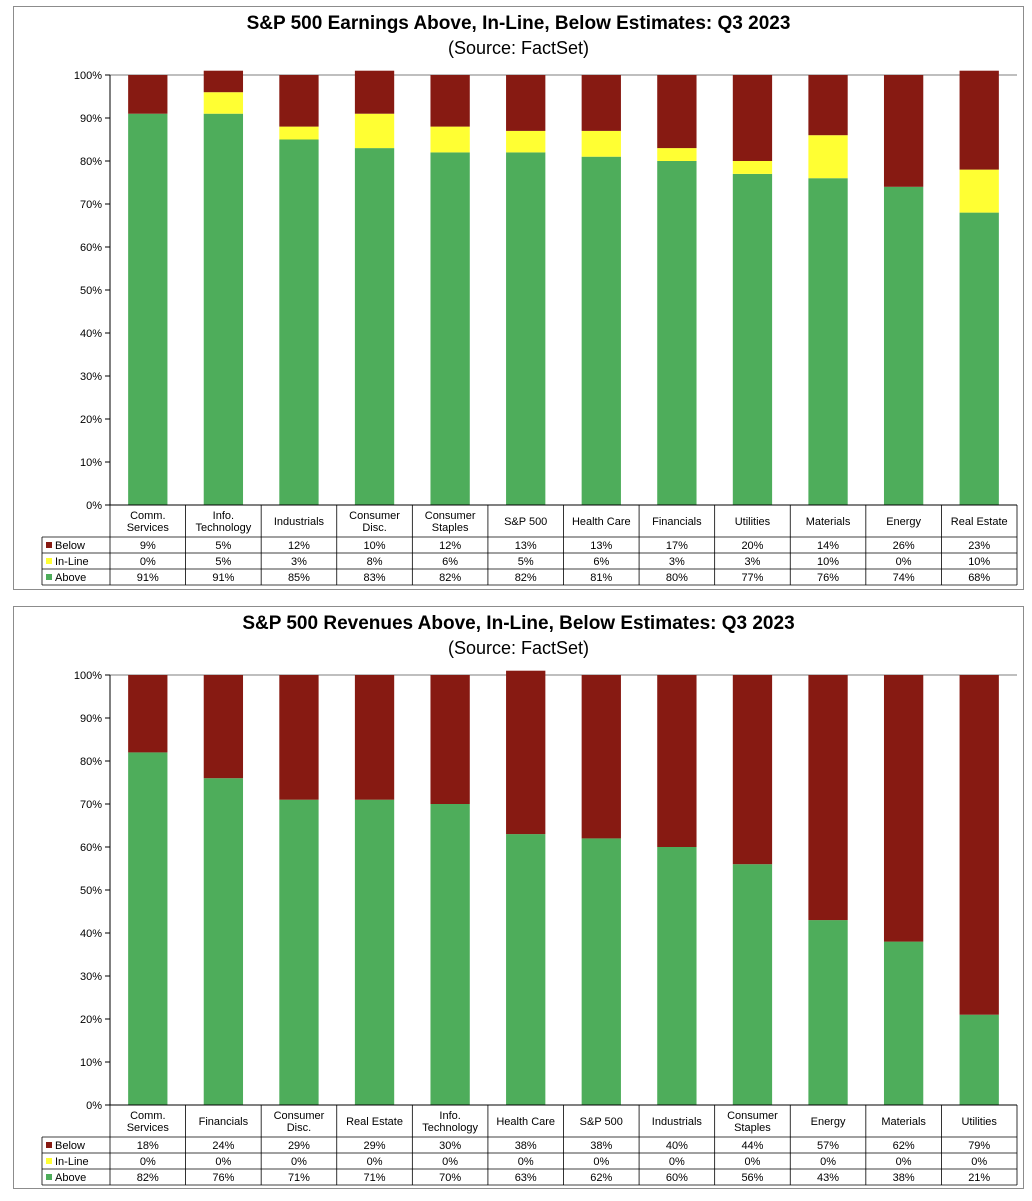 This screenshot has width=1032, height=1201. What do you see at coordinates (677, 578) in the screenshot?
I see `data-label-above: 80%` at bounding box center [677, 578].